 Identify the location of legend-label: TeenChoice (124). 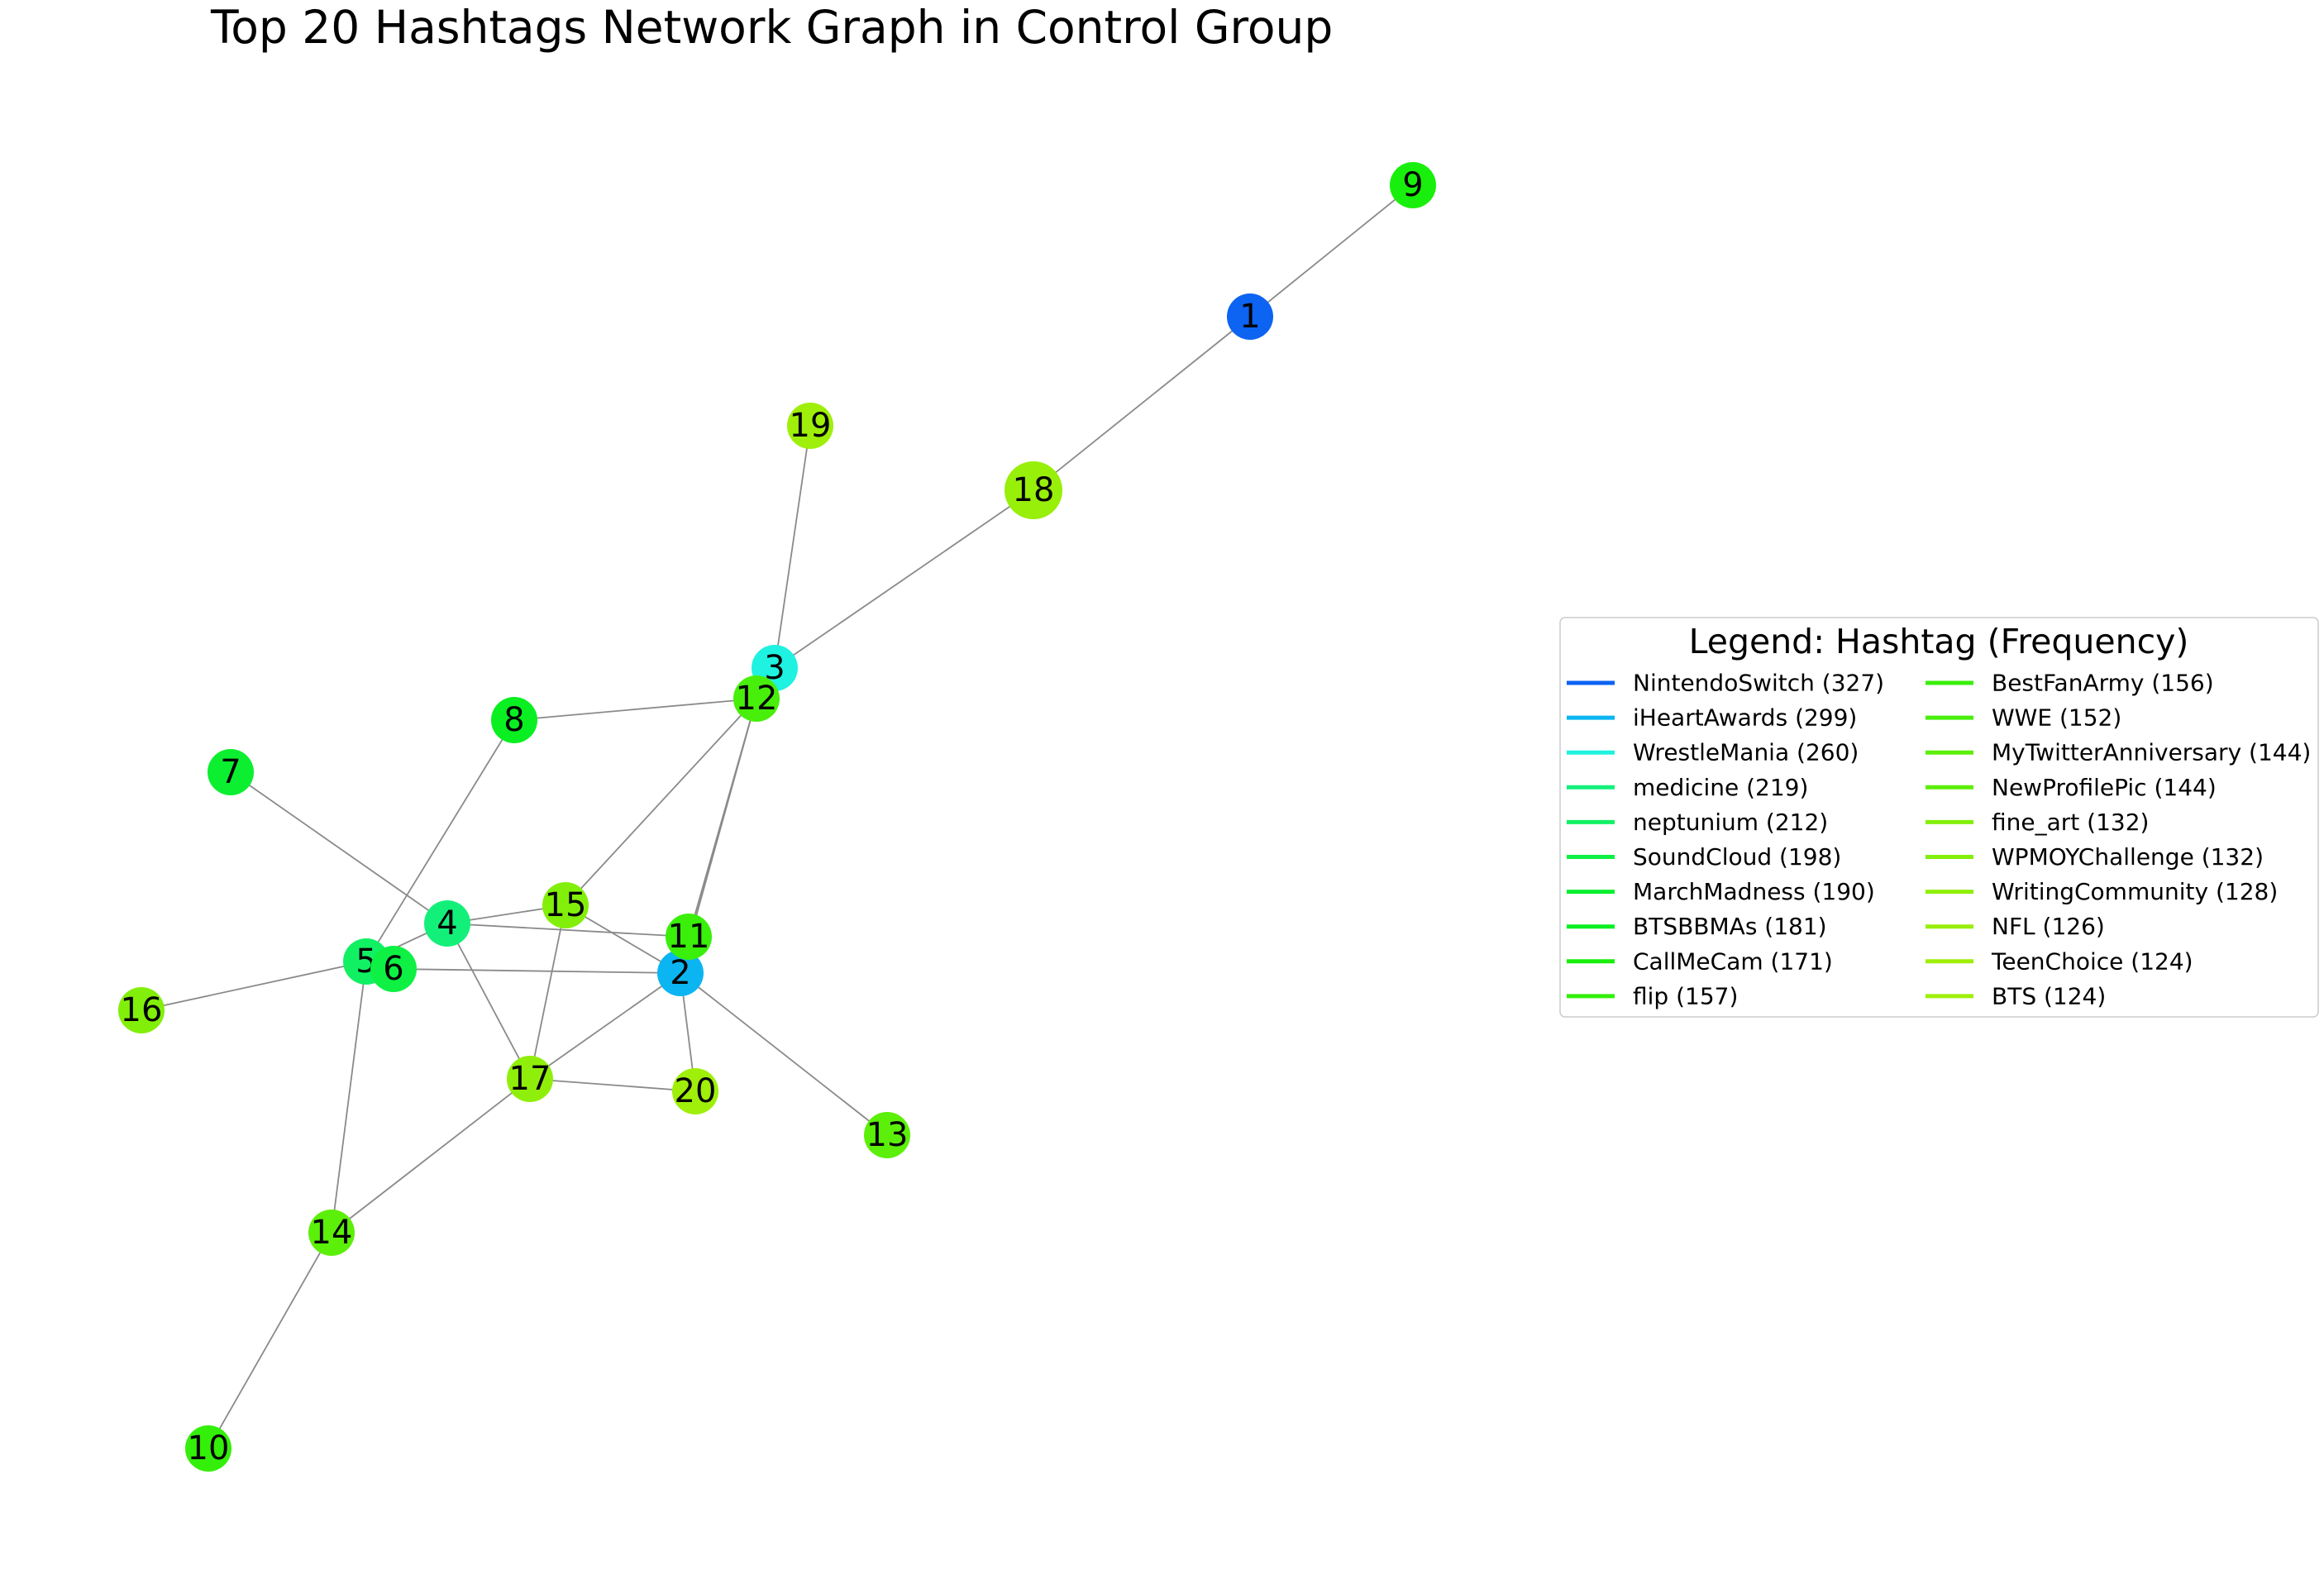
(2092, 961).